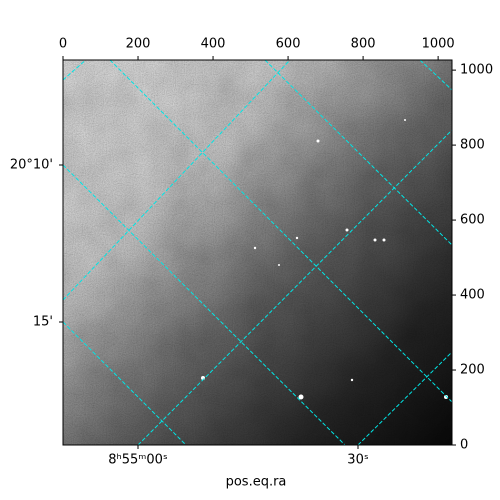  I want to click on y-tick-label: 400, so click(472, 295).